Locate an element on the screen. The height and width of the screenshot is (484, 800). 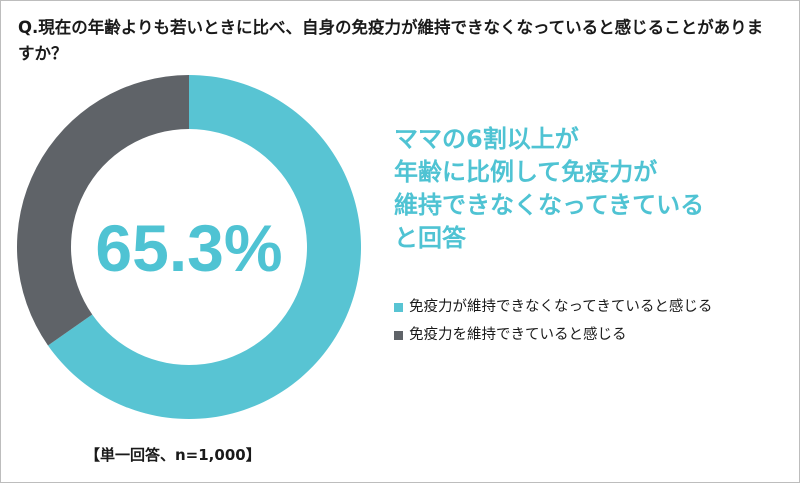
legend: 免疫力が維持できなくなってきていると感じる 免疫力を維持できていると感じる is located at coordinates (594, 323).